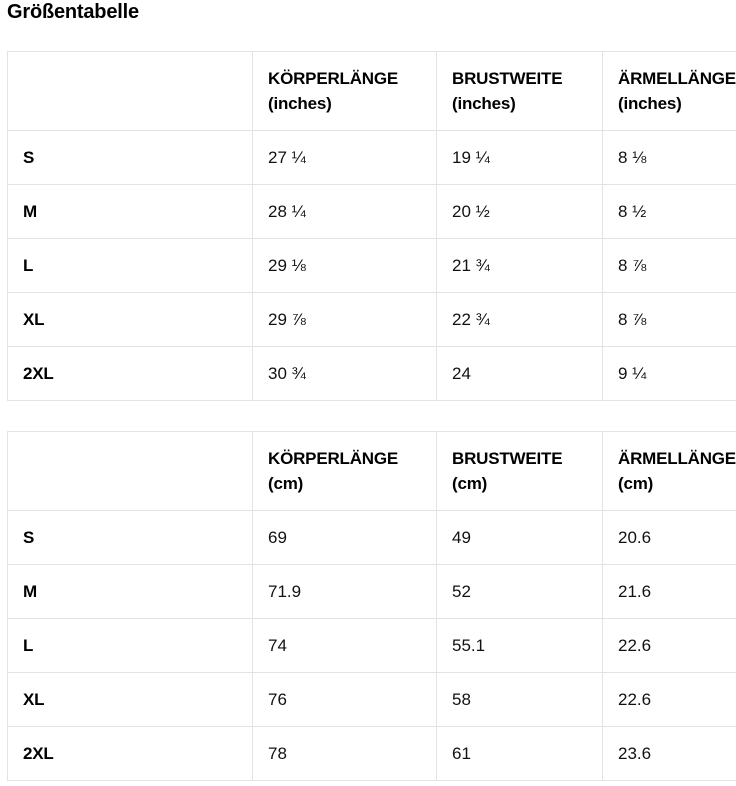 This screenshot has height=786, width=736. I want to click on table-row: M 28 ¼ 20 ½ 8 ½, so click(371, 211).